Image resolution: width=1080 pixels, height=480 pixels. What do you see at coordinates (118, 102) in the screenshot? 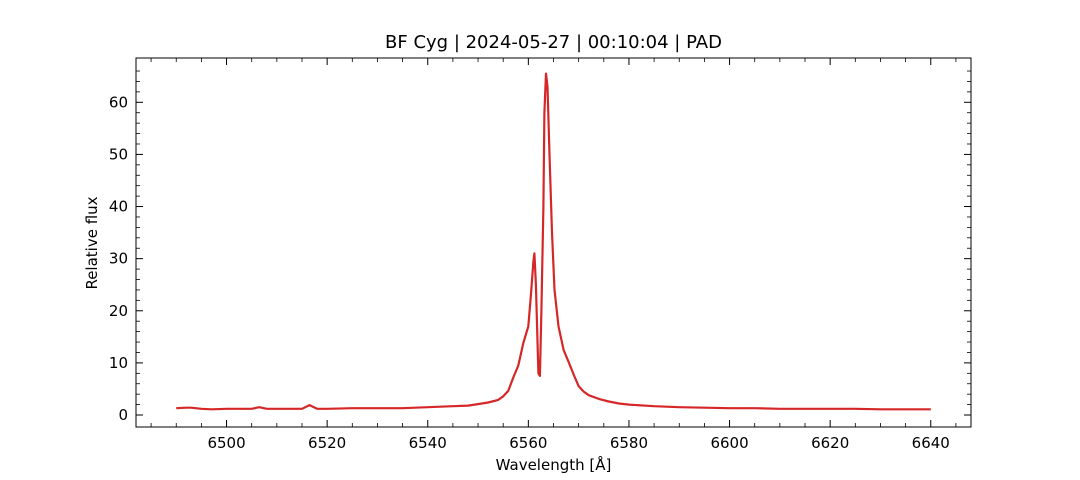
I see `y-tick-label: 60` at bounding box center [118, 102].